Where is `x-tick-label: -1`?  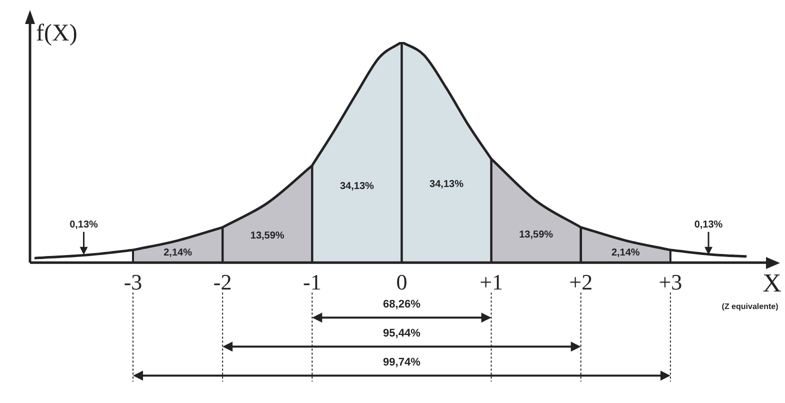
x-tick-label: -1 is located at coordinates (312, 282).